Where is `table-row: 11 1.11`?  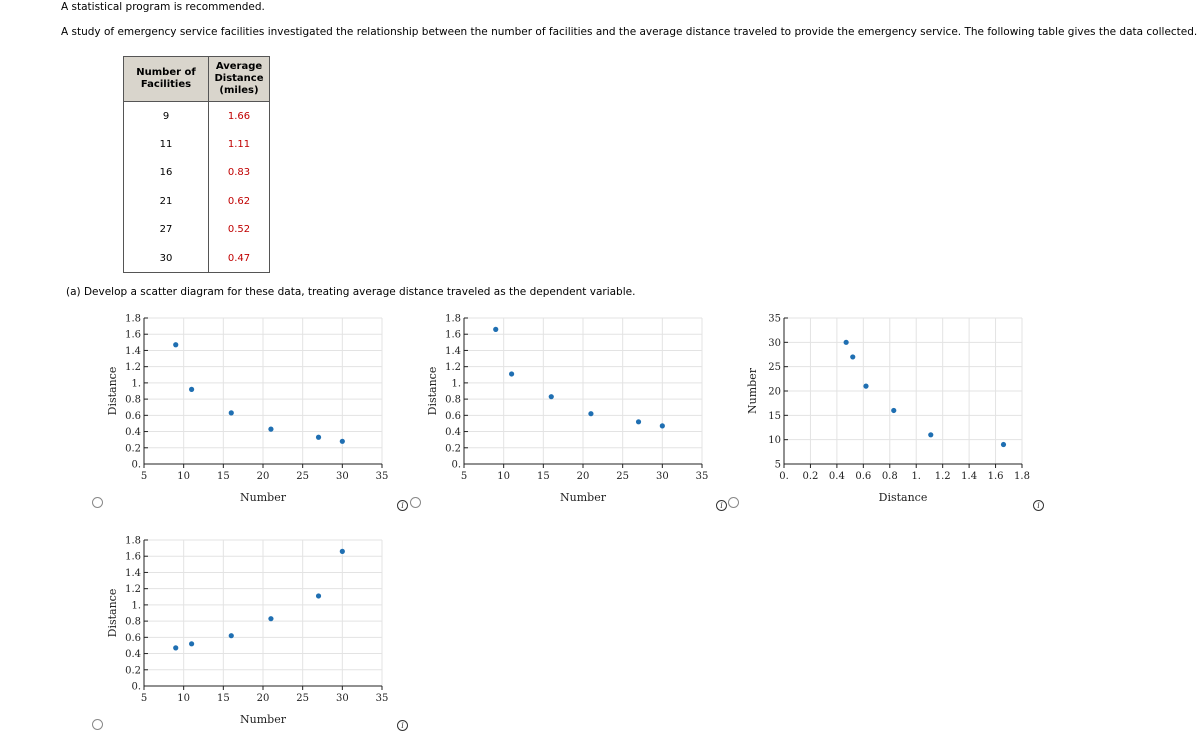
table-row: 11 1.11 is located at coordinates (196, 144).